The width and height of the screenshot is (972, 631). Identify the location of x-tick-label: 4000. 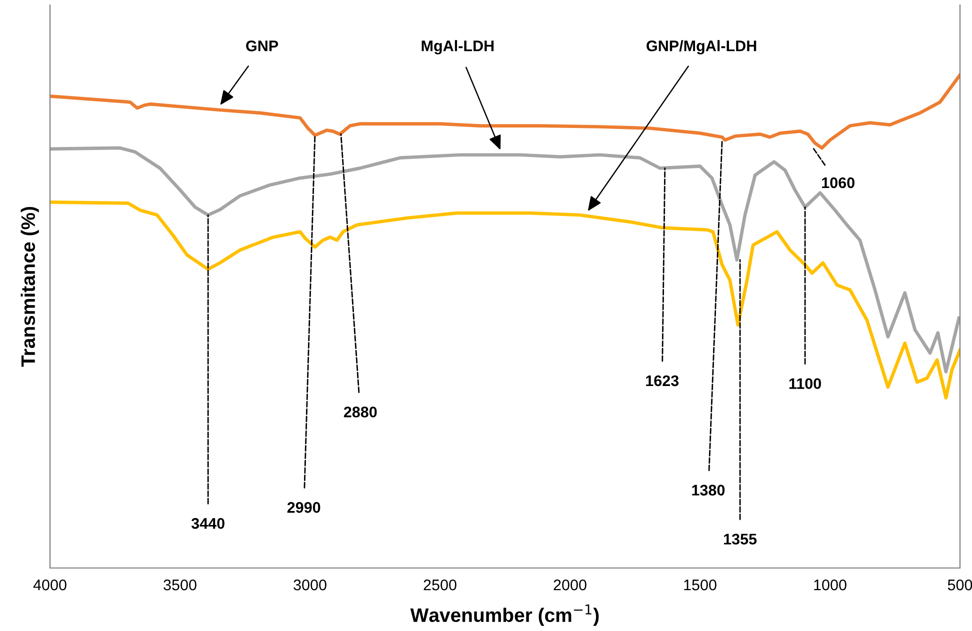
(49, 585).